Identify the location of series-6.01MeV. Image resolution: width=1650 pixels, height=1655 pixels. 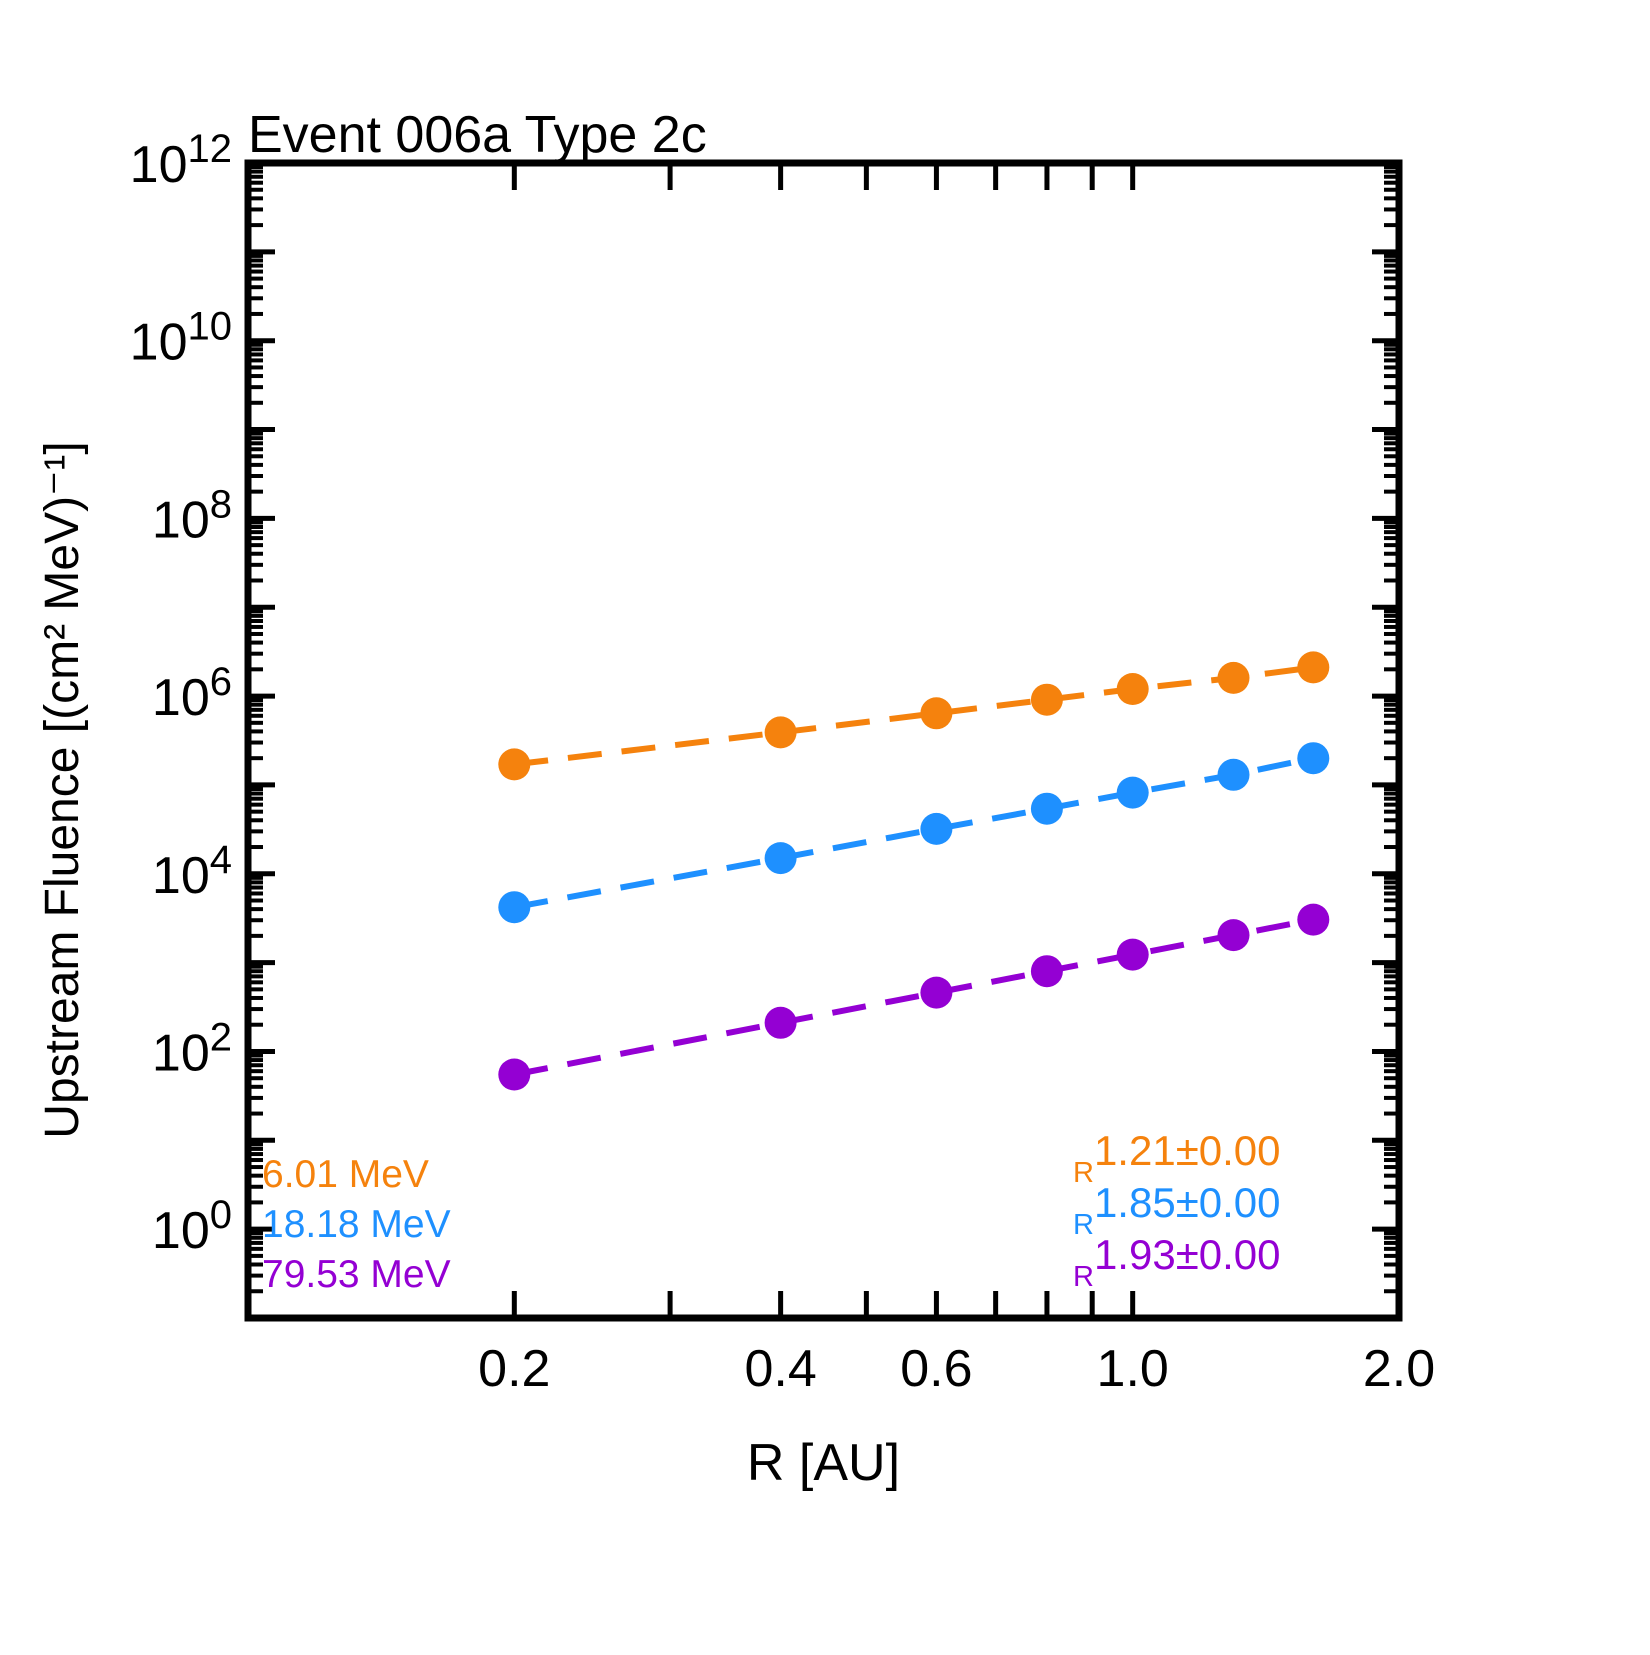
(914, 716).